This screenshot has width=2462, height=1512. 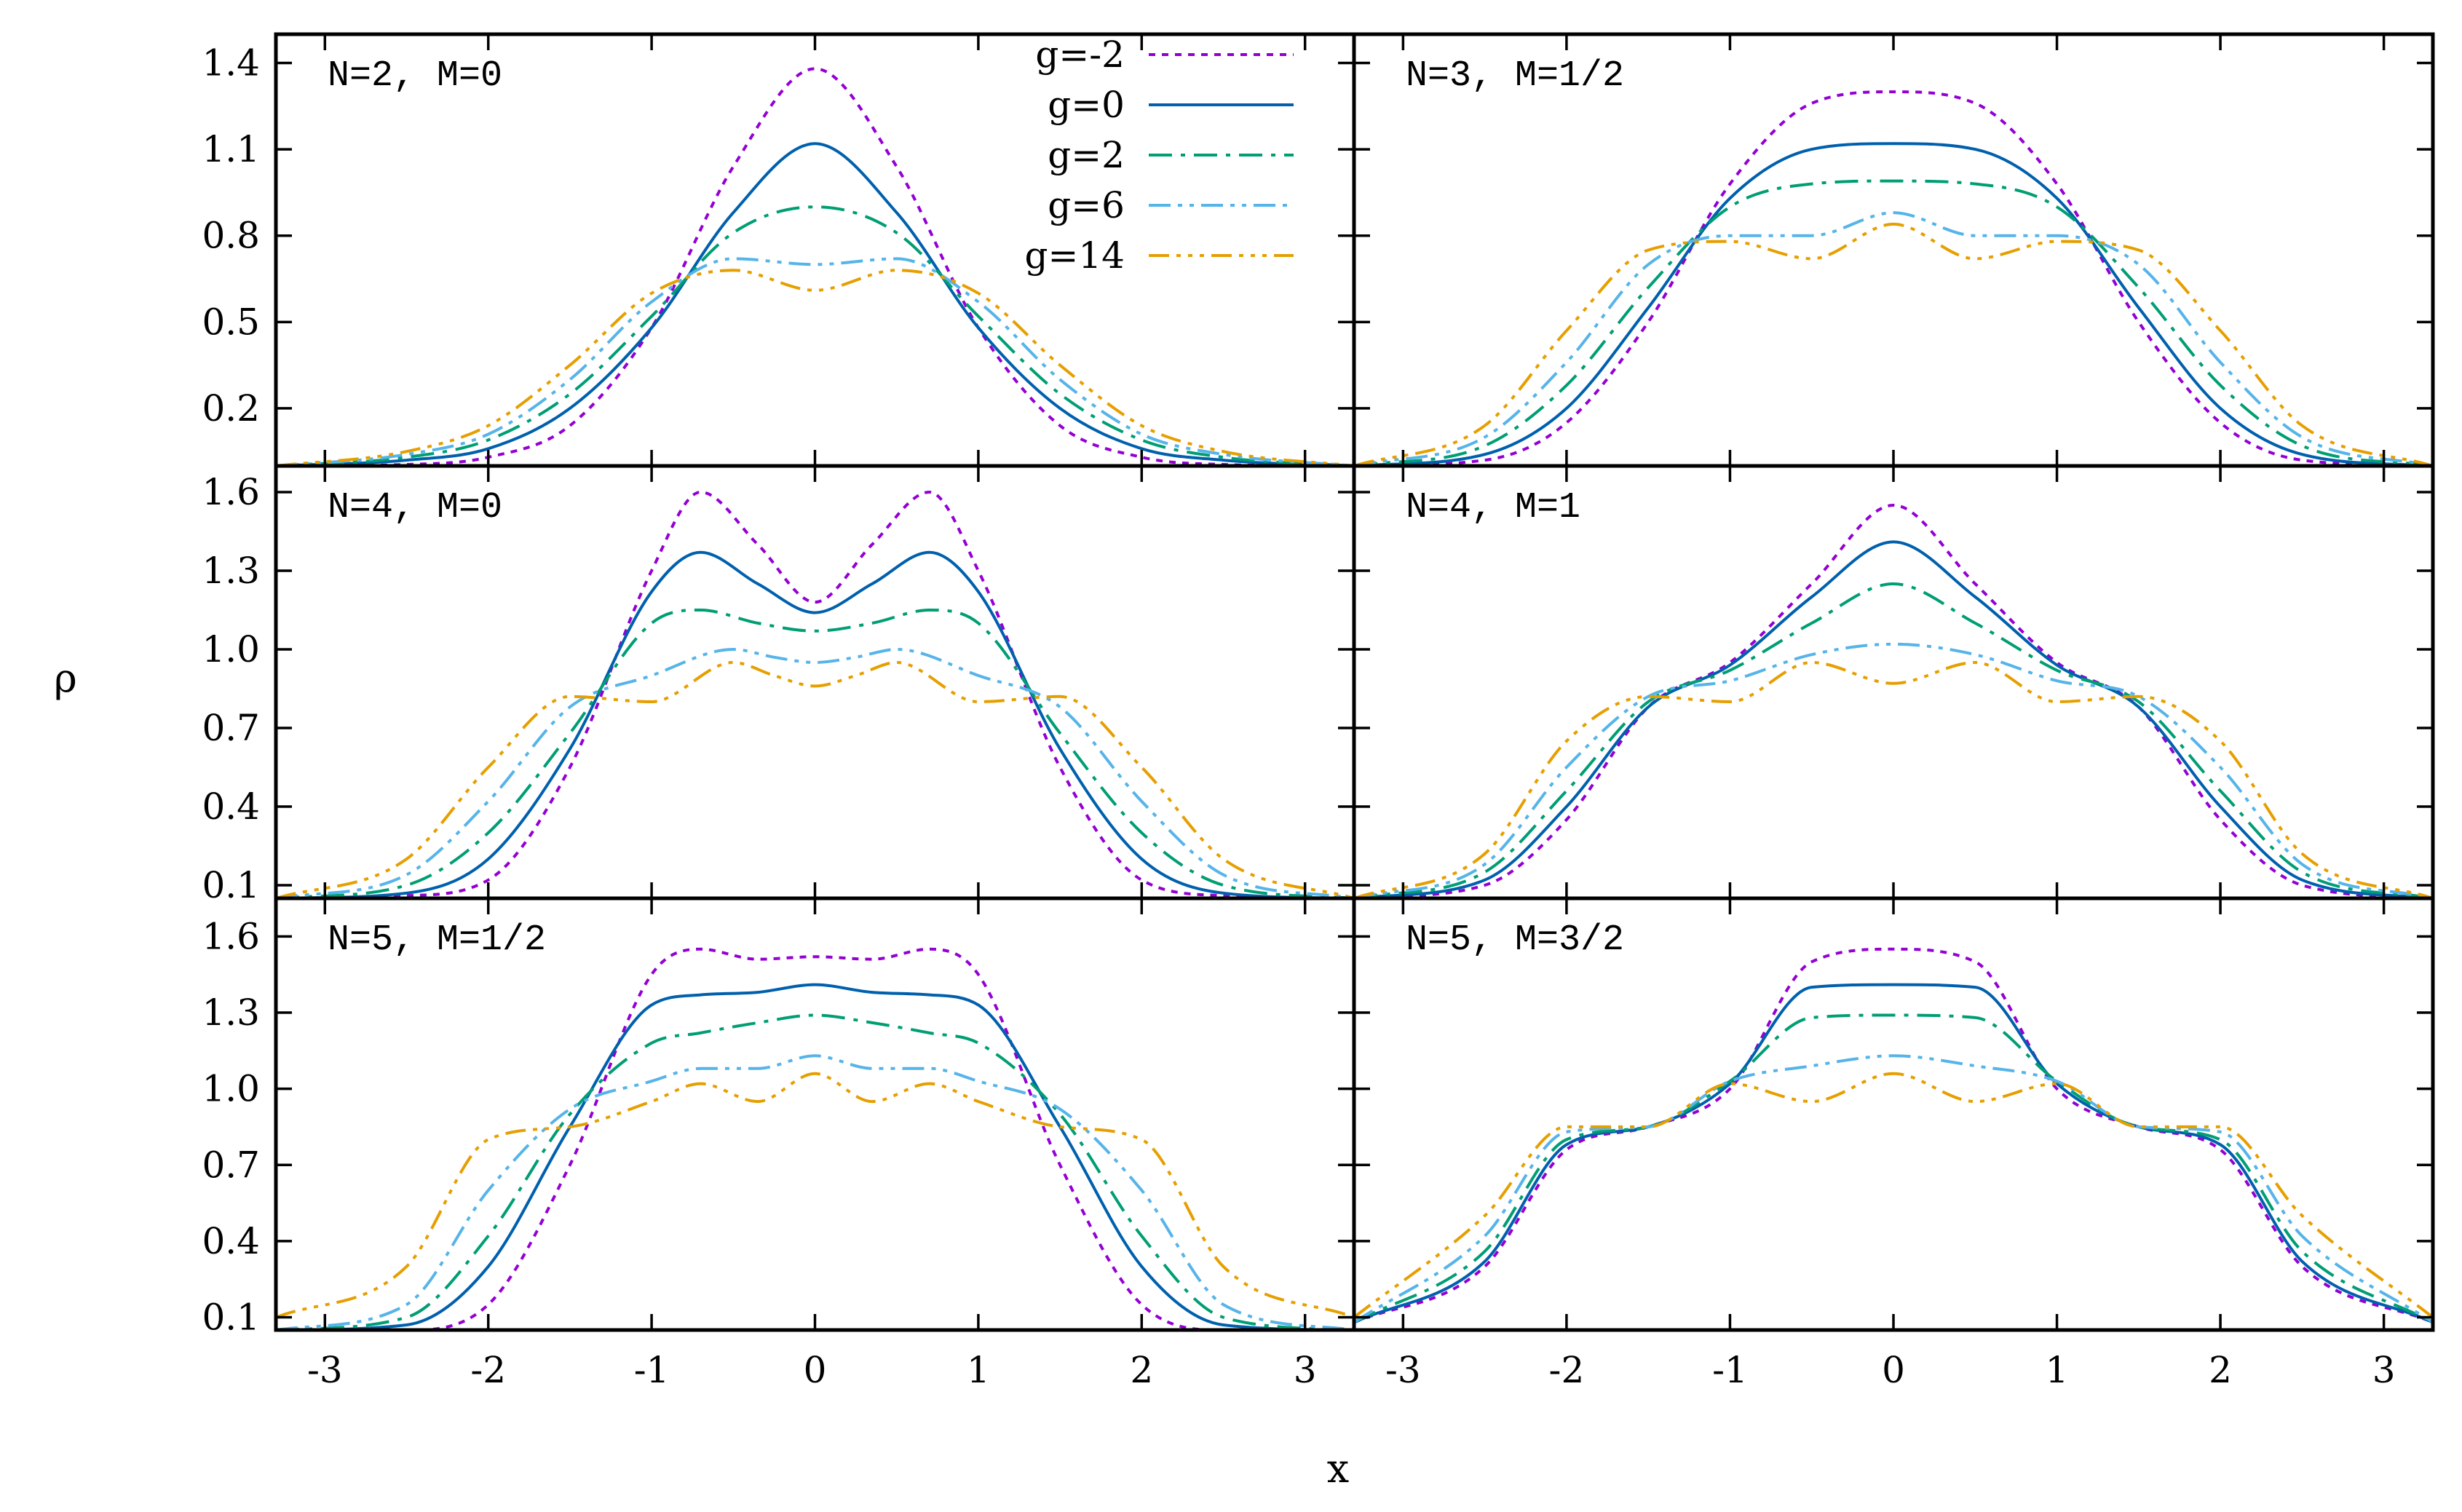 I want to click on panel-label-n-3-m-1-2: N=3, M=1/2, so click(x=1515, y=76).